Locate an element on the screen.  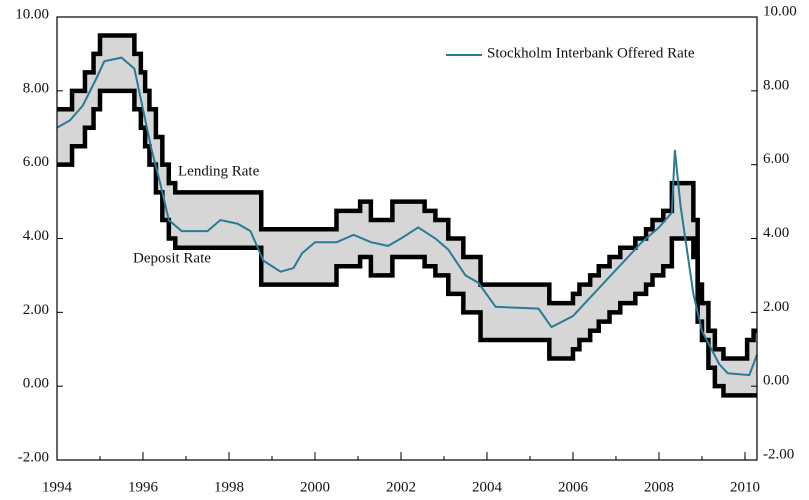
x-tick-label: 1998 is located at coordinates (229, 487).